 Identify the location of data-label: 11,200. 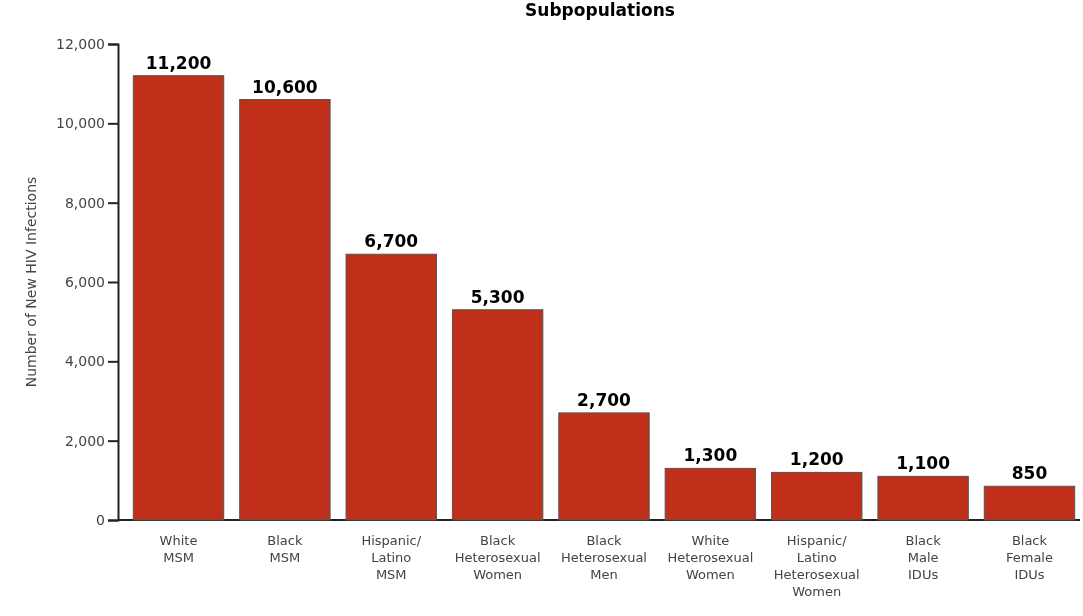
(178, 62).